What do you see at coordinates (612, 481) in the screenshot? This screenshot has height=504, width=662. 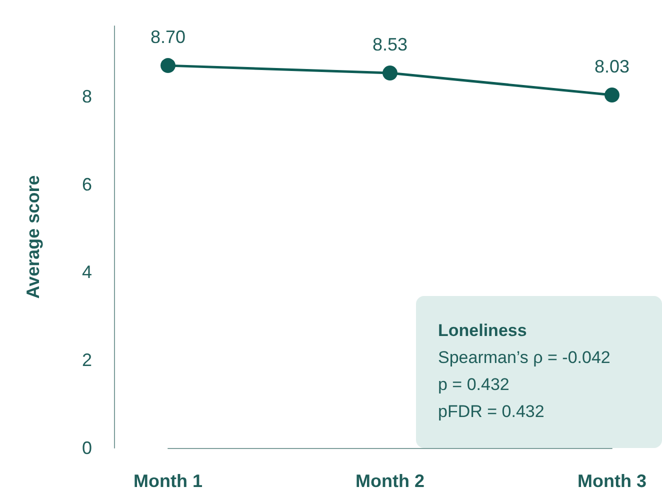 I see `x-tick-label: Month 3` at bounding box center [612, 481].